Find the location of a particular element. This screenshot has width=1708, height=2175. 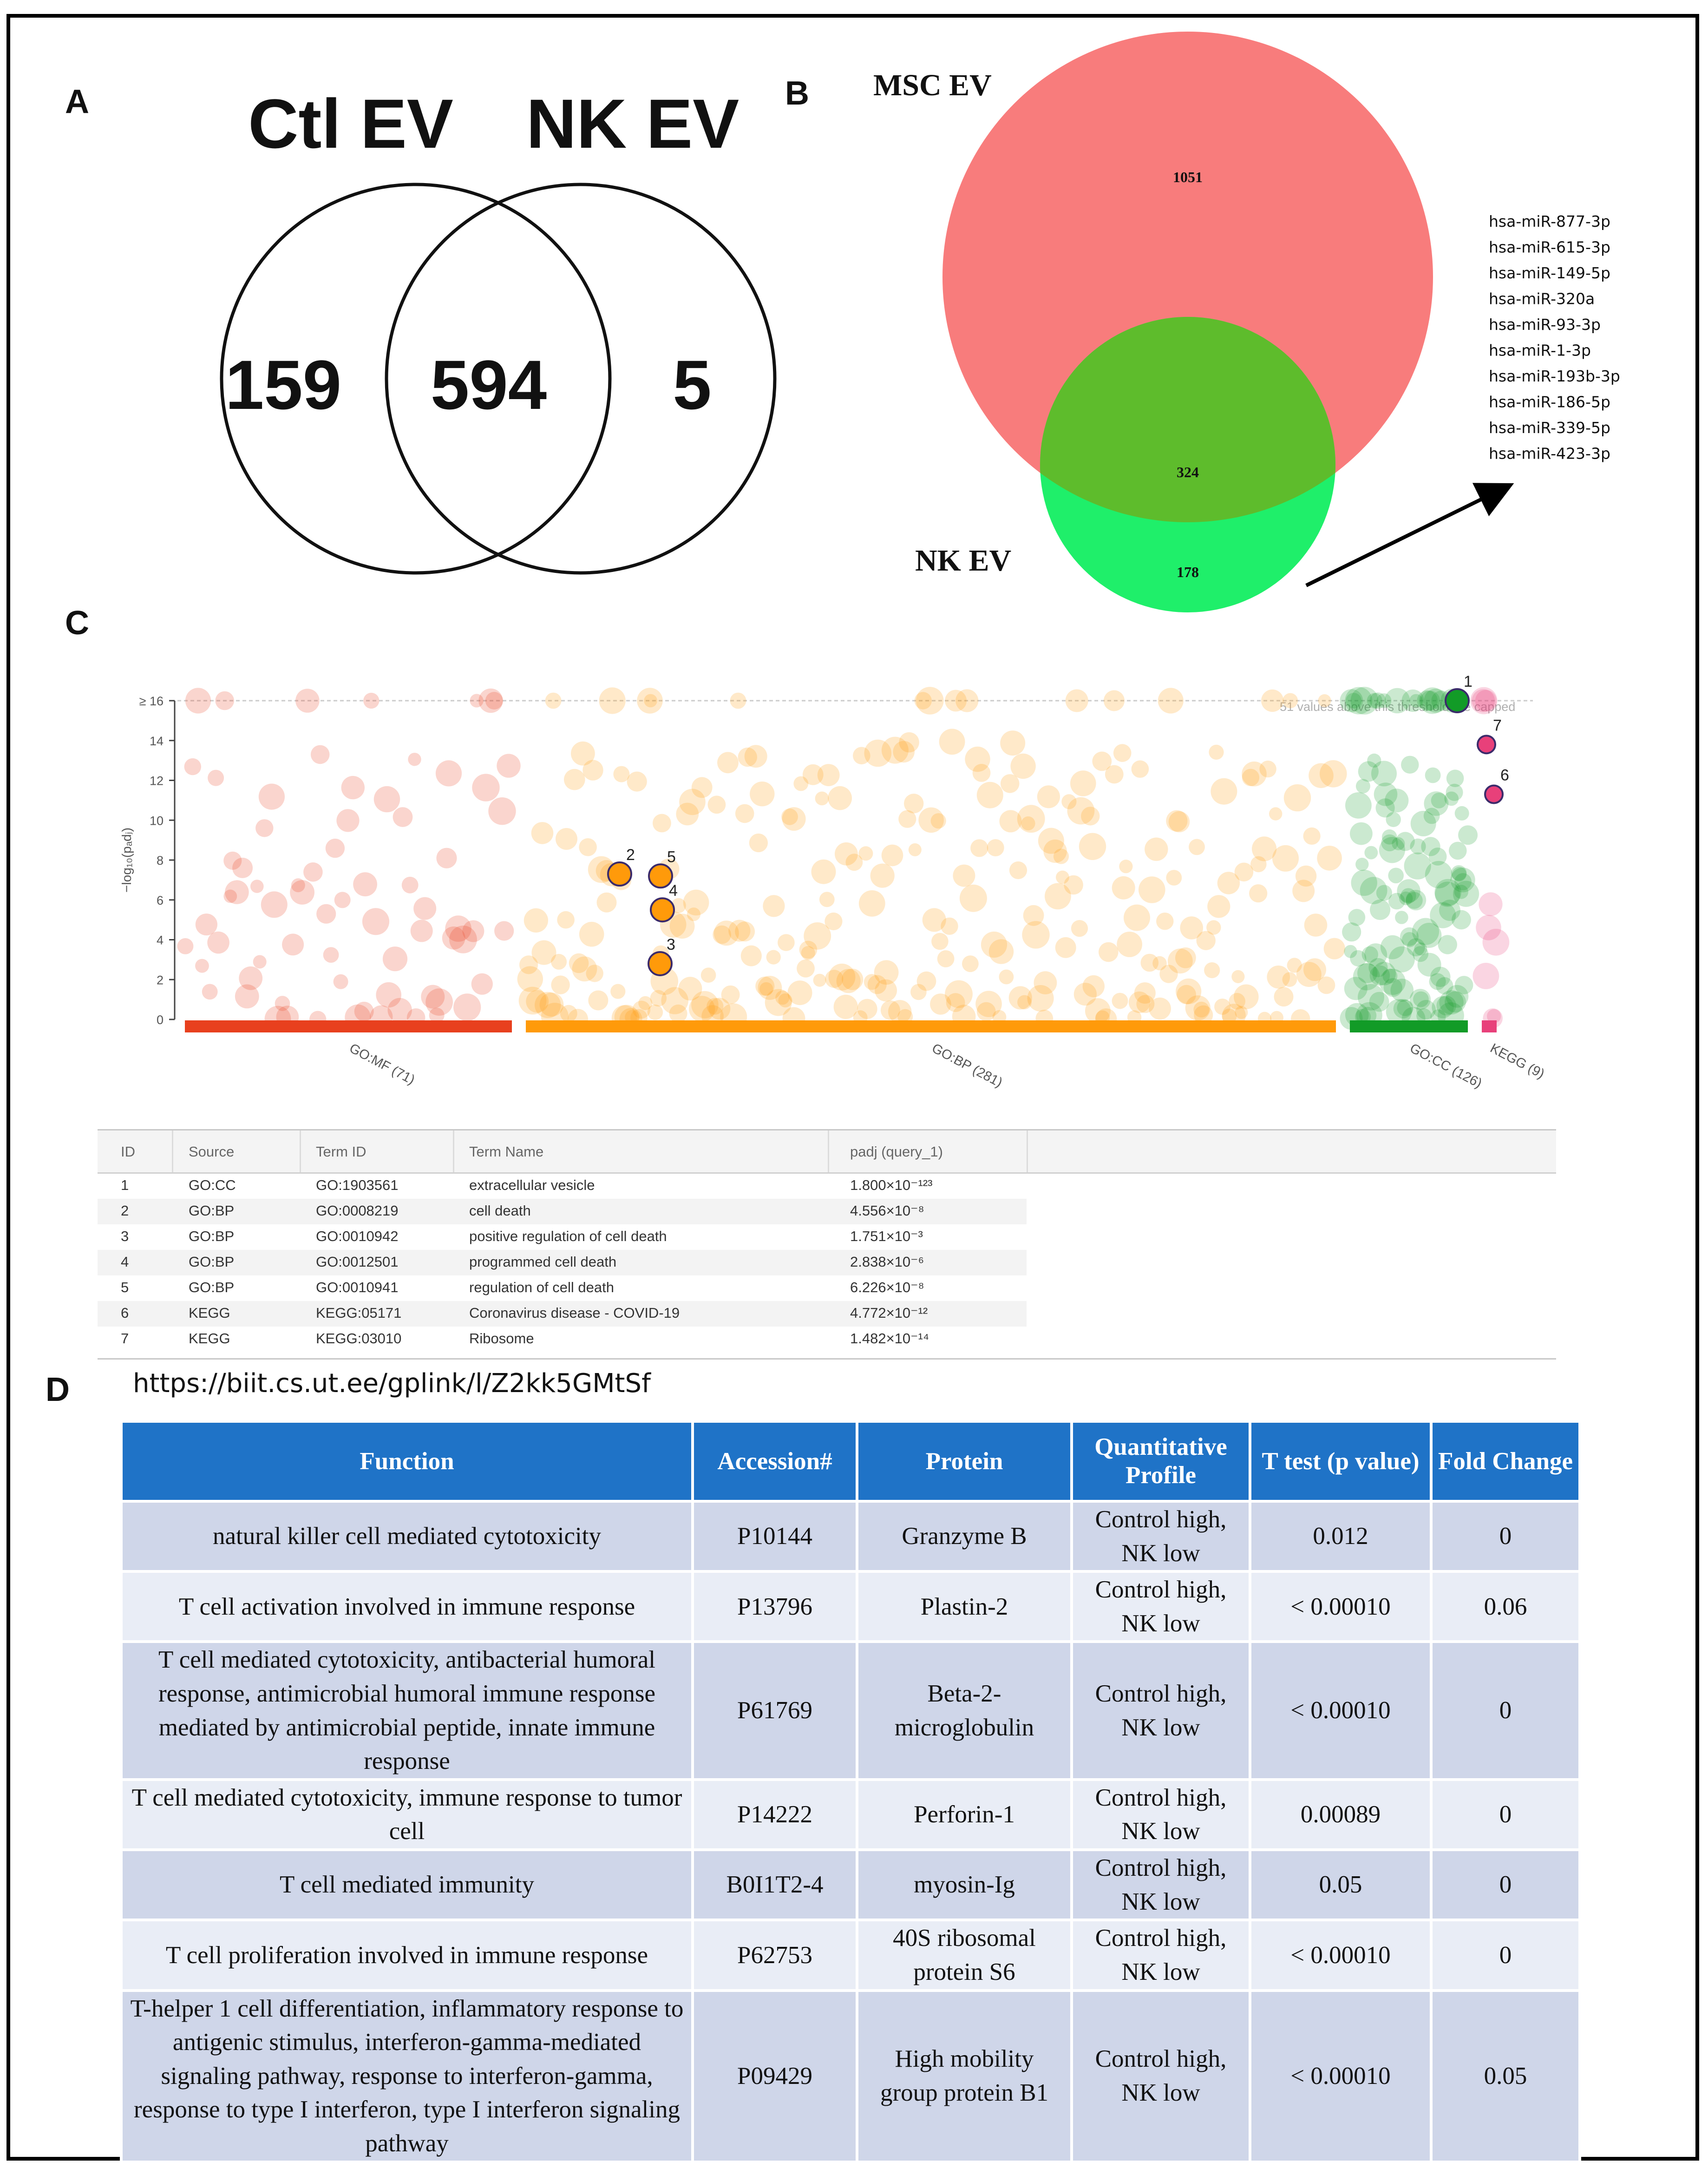

cell-p-value: 0.012 is located at coordinates (1341, 1536).